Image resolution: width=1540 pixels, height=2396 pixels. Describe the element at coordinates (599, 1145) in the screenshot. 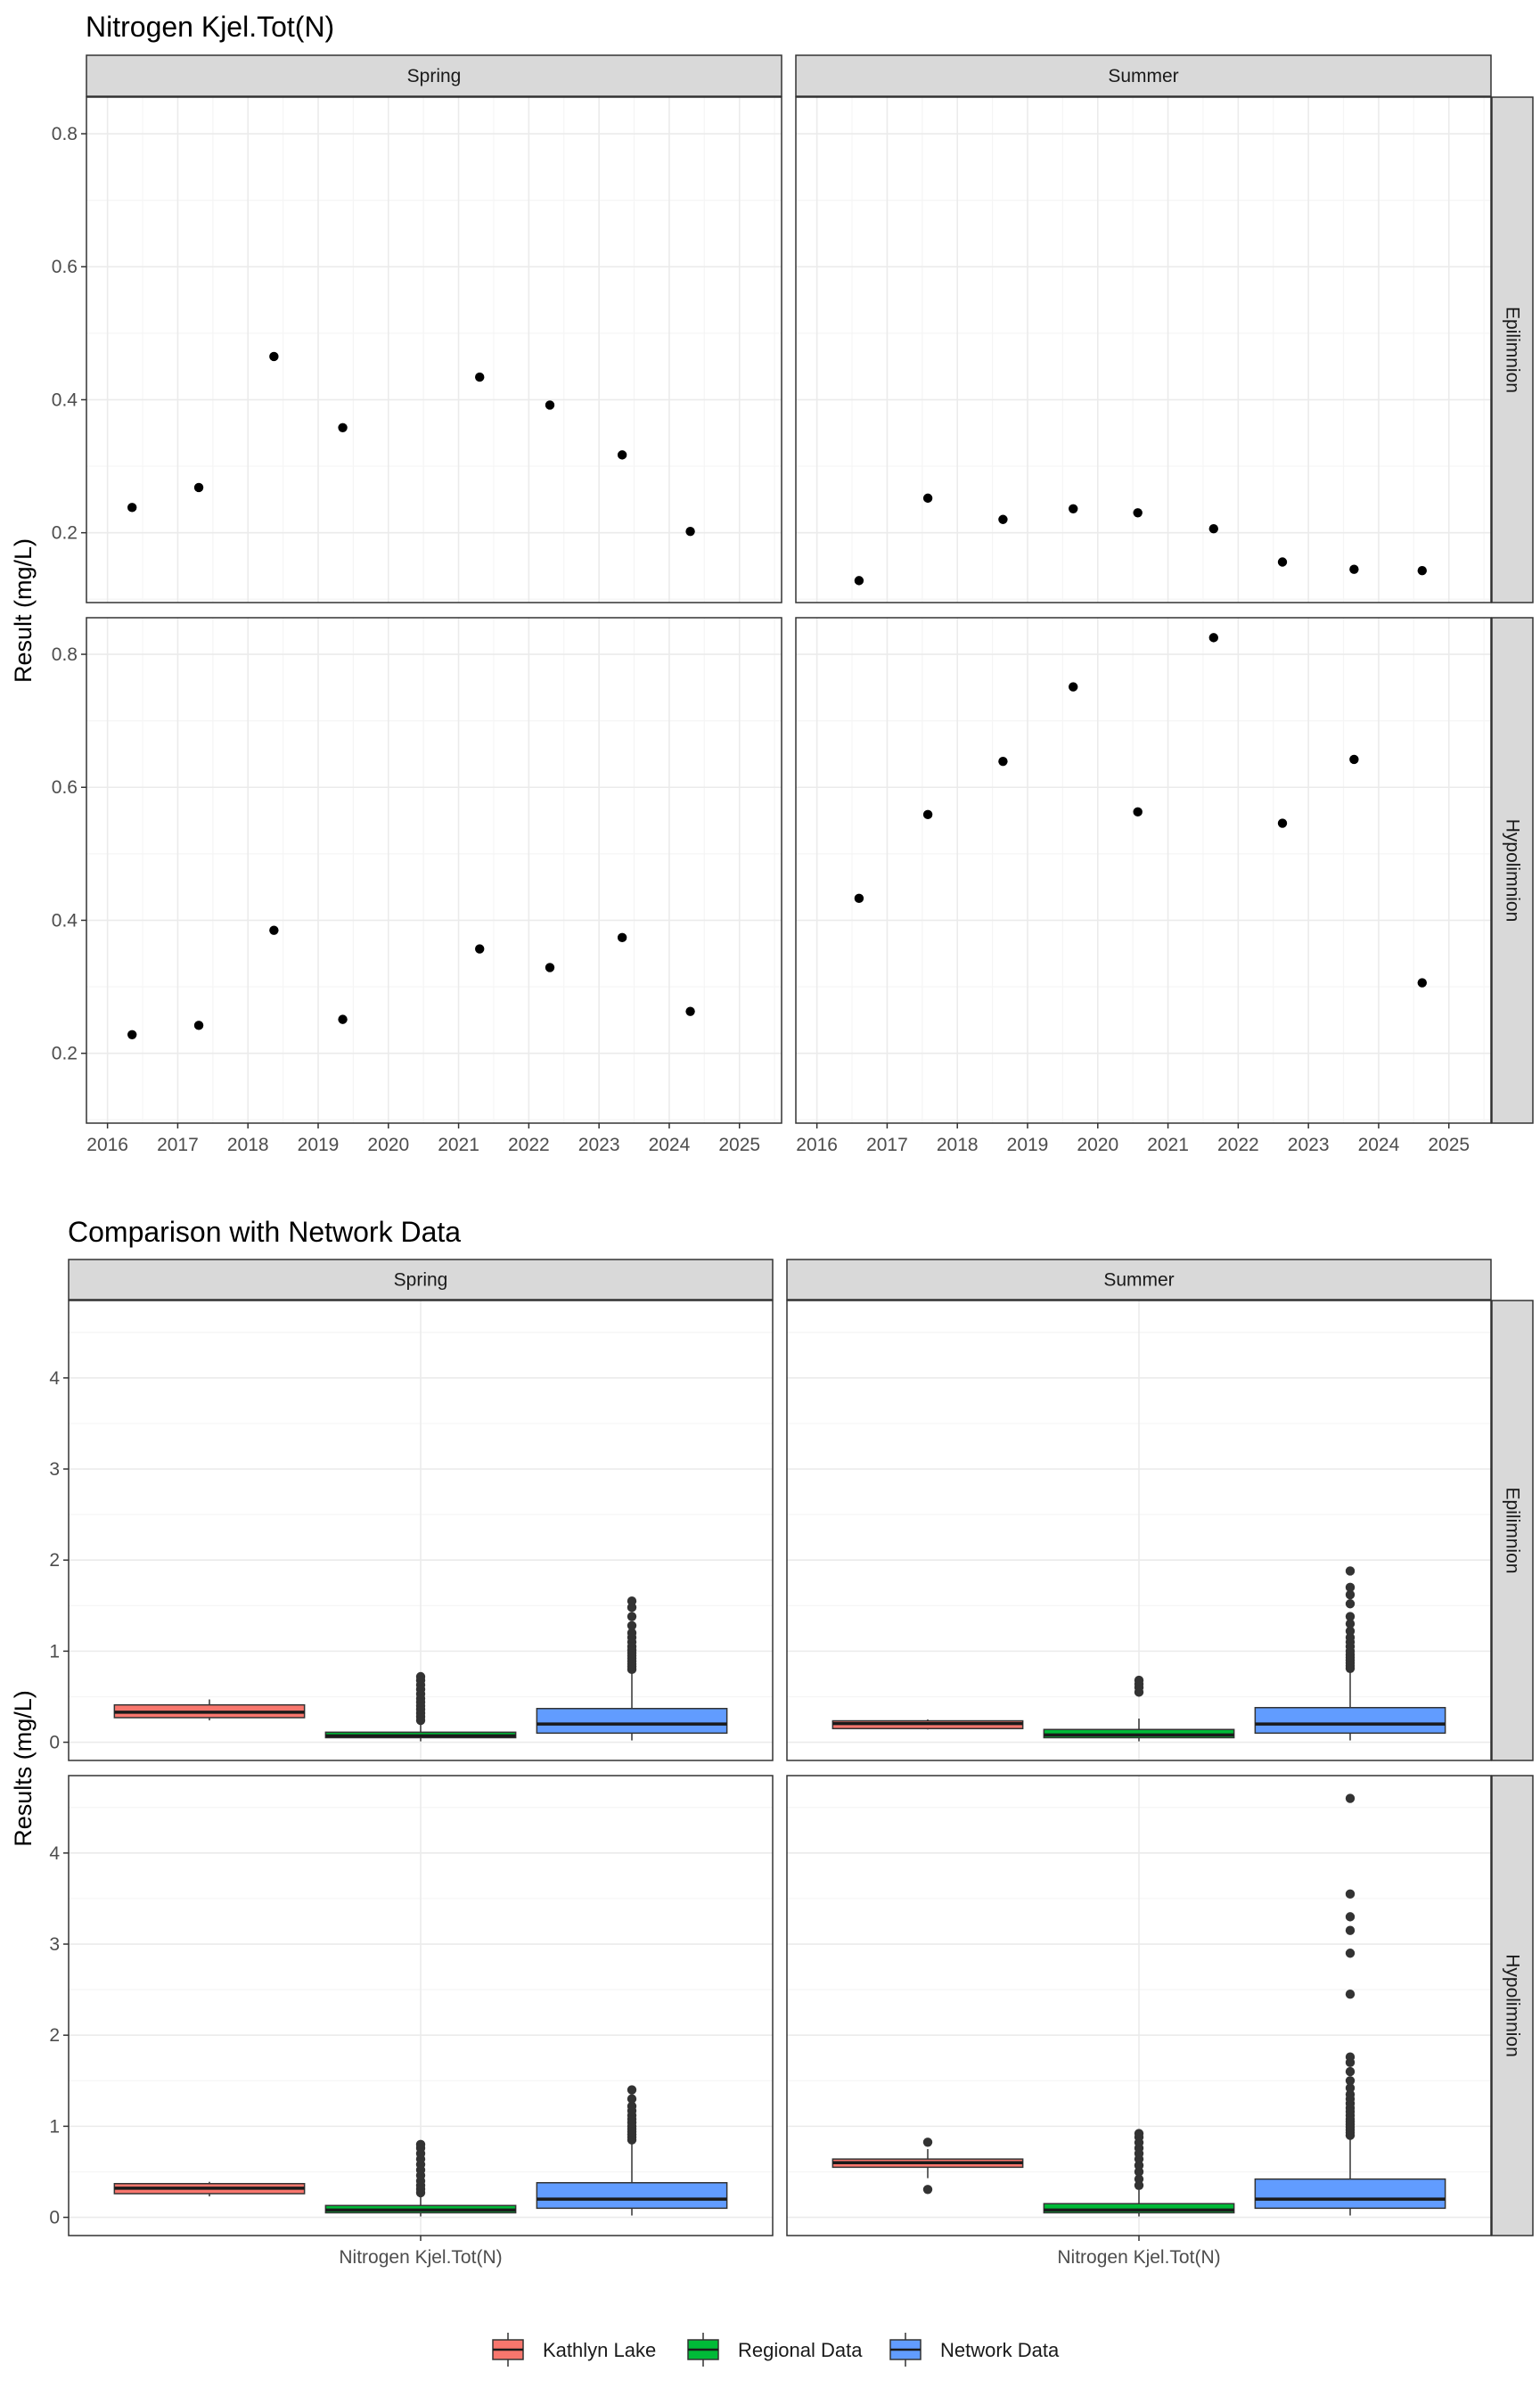

I see `x-tick-label: 2023` at that location.